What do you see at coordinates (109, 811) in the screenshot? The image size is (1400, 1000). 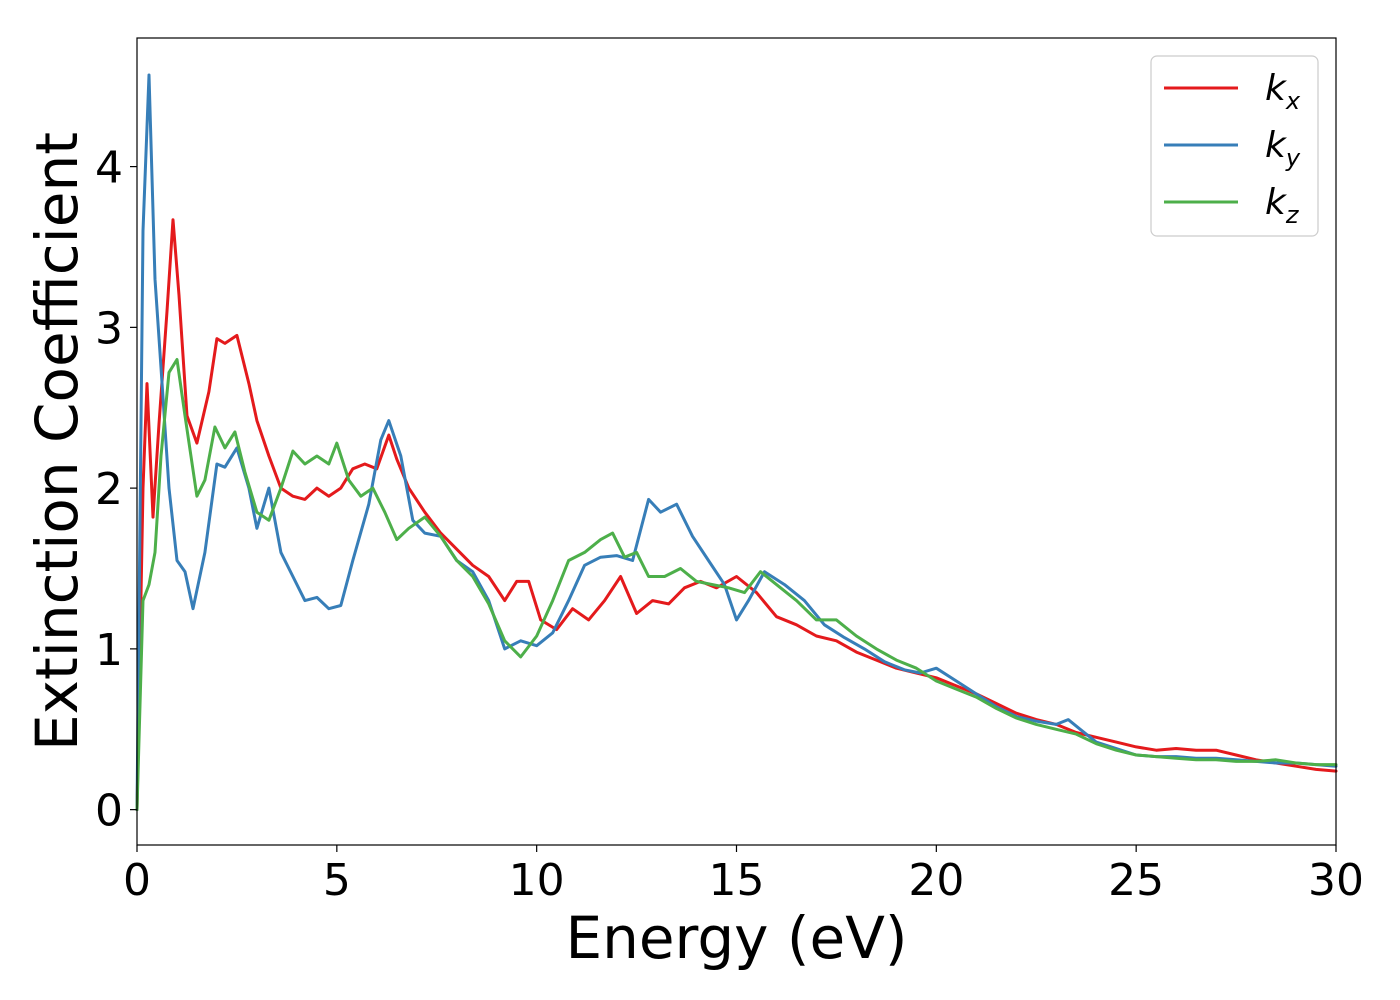 I see `y-tick-label: 0` at bounding box center [109, 811].